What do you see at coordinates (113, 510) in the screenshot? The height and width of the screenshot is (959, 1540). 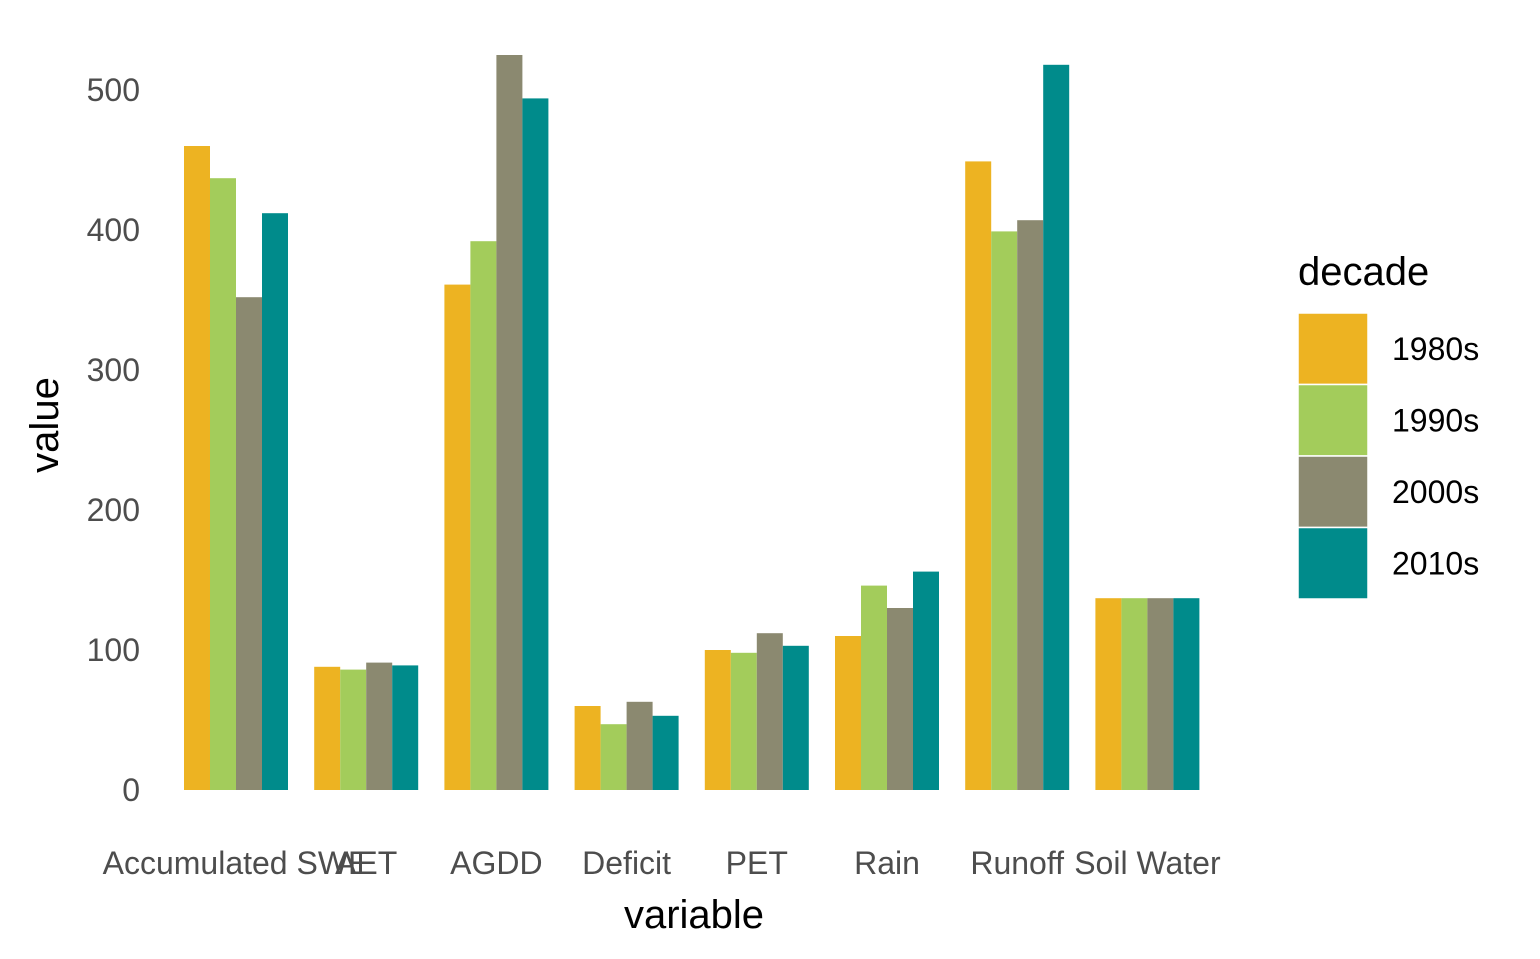 I see `y-tick-label: 200` at bounding box center [113, 510].